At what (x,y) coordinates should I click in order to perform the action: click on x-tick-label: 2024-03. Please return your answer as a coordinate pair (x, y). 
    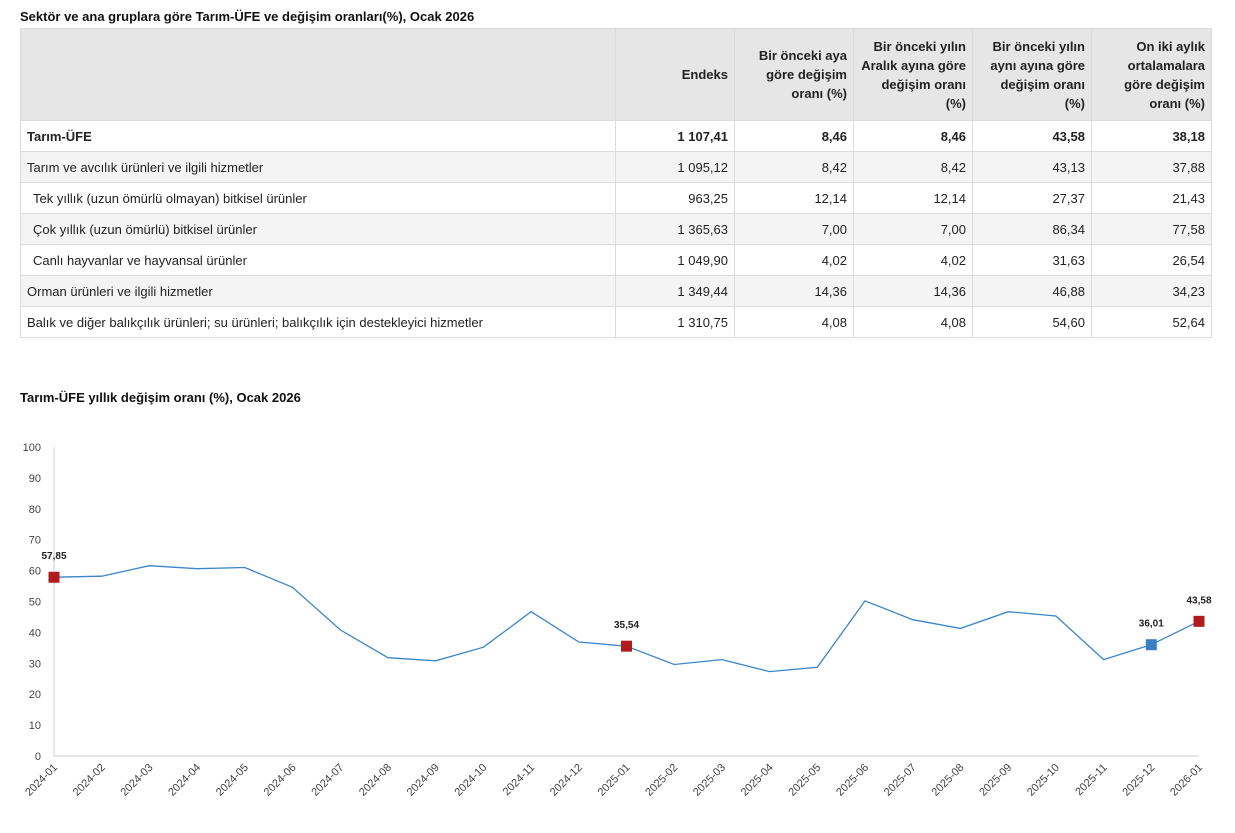
    Looking at the image, I should click on (137, 780).